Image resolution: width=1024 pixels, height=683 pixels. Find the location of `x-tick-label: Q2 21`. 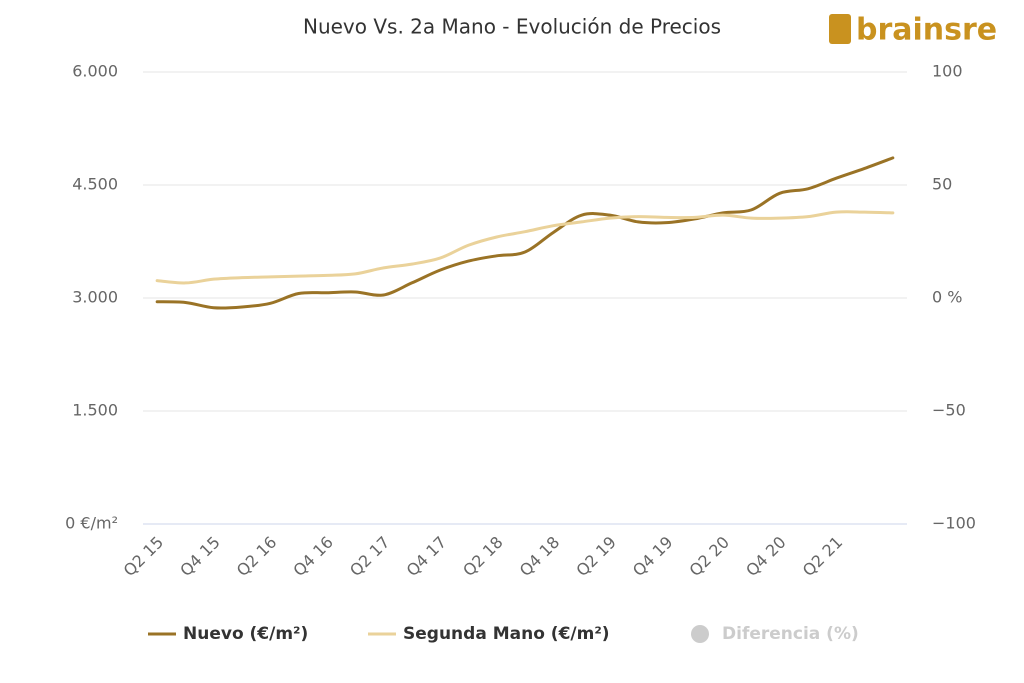

x-tick-label: Q2 21 is located at coordinates (823, 557).